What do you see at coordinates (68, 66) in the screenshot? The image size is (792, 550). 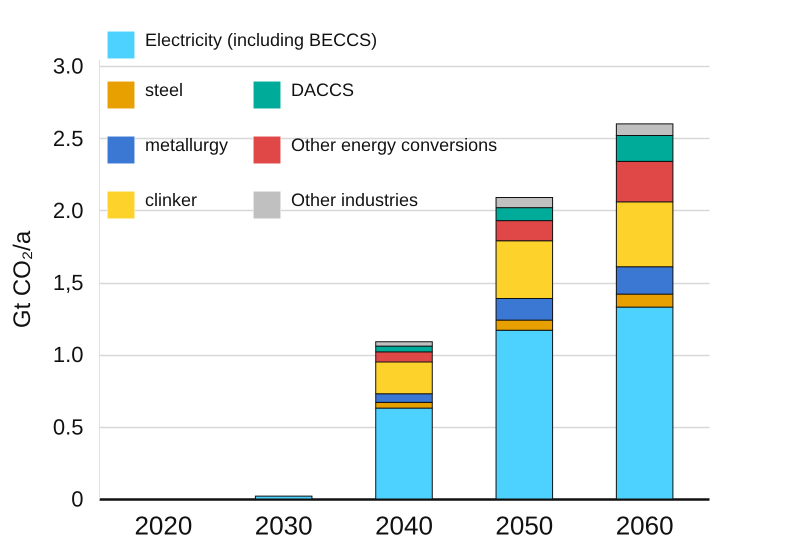 I see `y-tick-label: 3.0` at bounding box center [68, 66].